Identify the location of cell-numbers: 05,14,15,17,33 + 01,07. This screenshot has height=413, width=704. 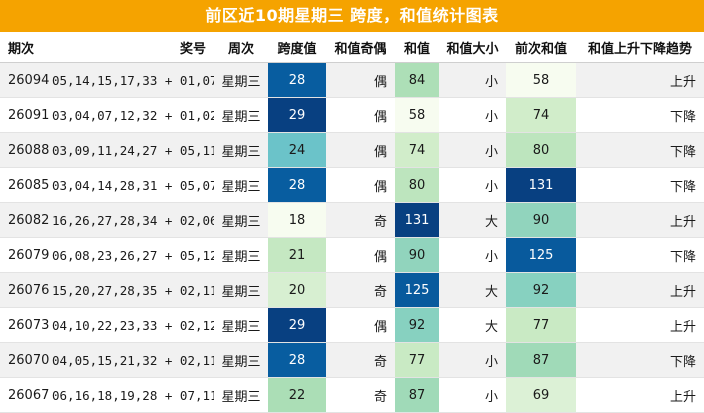
(133, 80).